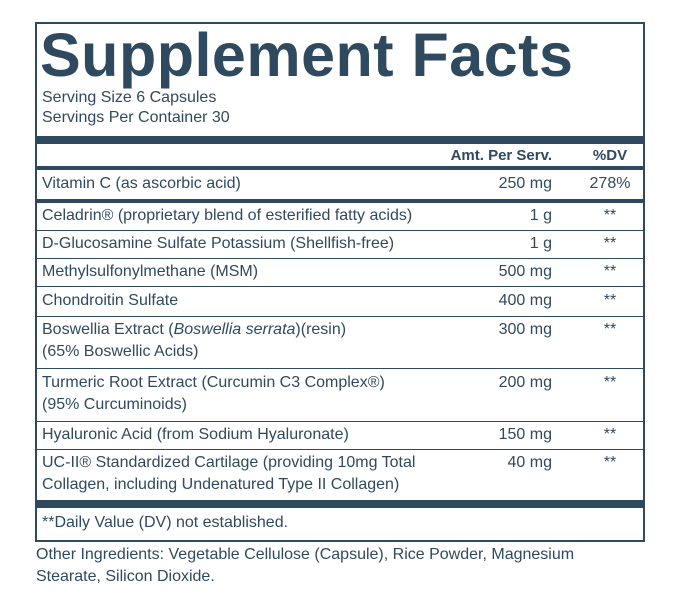 This screenshot has width=680, height=600. I want to click on title: Supplement Facts, so click(307, 55).